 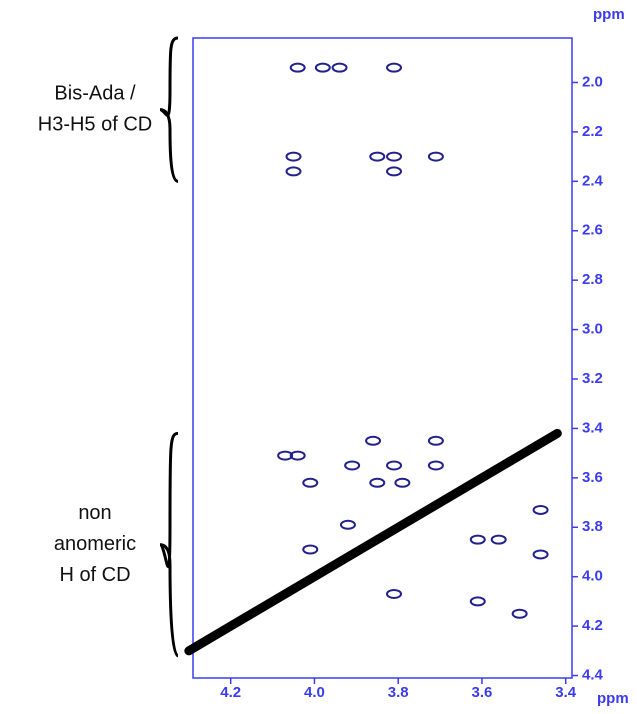 I want to click on x-axis-label: ppm, so click(x=613, y=698).